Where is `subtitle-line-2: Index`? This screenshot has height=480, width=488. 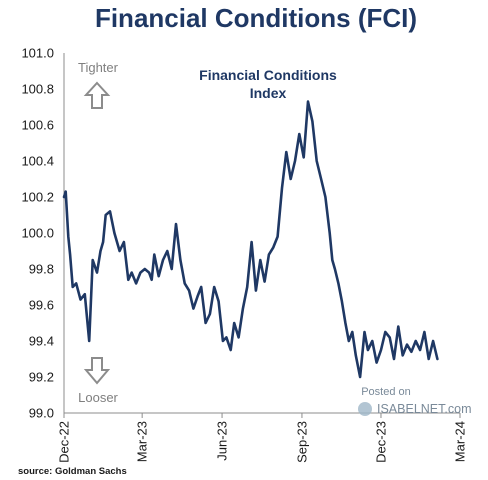 subtitle-line-2: Index is located at coordinates (268, 93).